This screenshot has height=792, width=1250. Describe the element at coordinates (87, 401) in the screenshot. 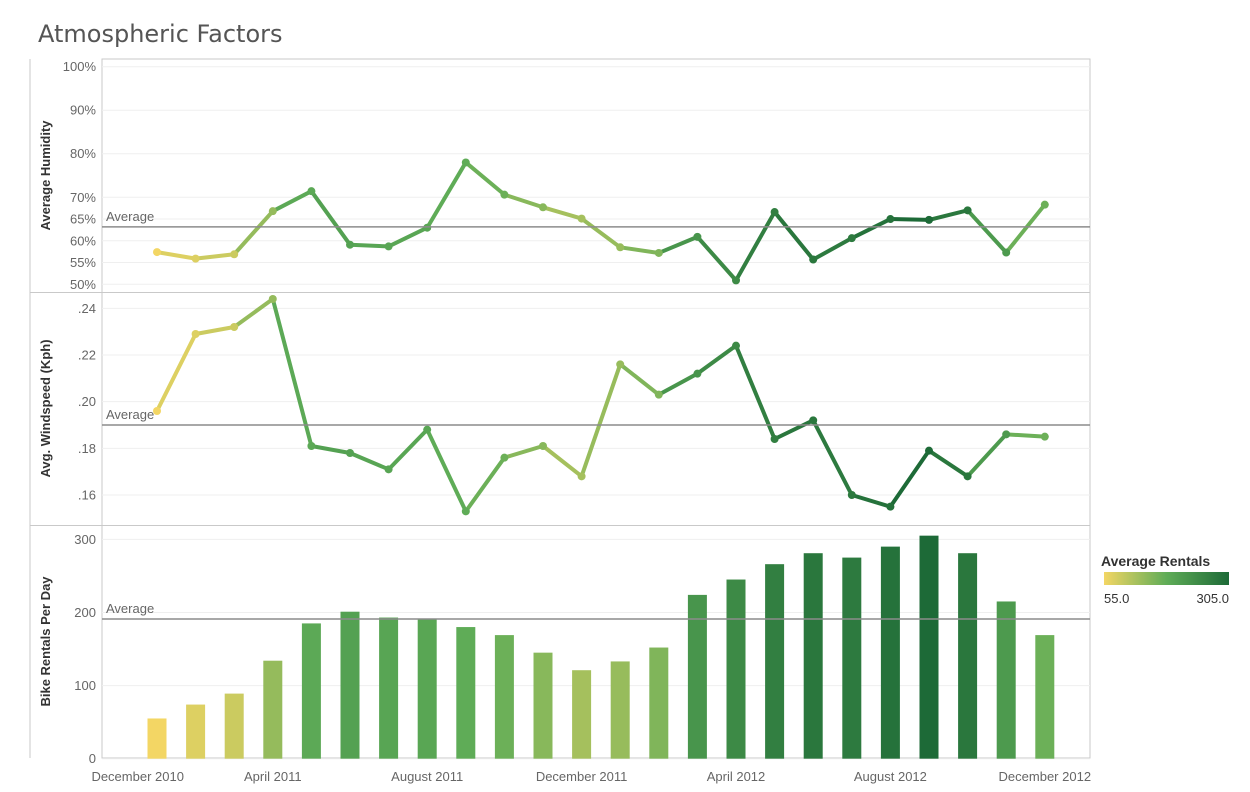

I see `y-tick-label: .20` at that location.